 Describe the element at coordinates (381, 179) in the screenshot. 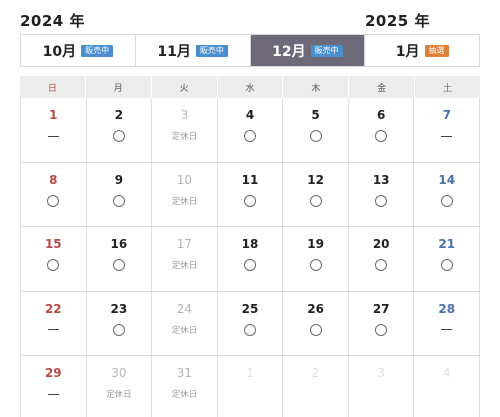

I see `day-number: 13` at that location.